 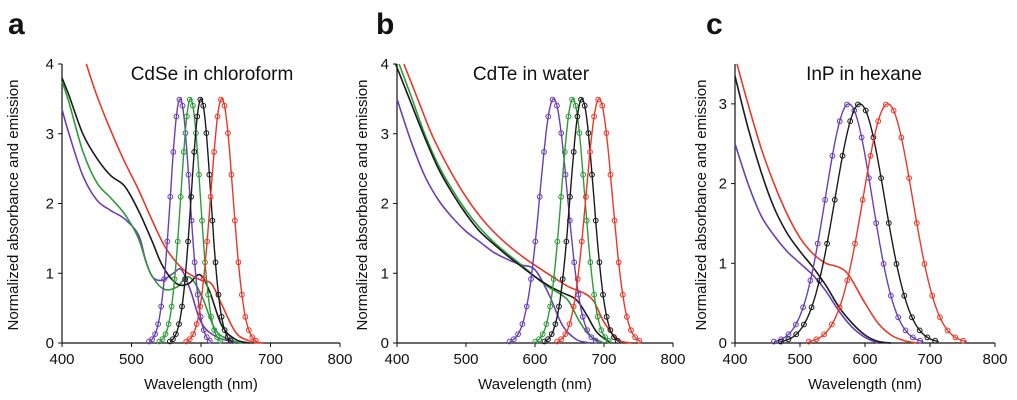 What do you see at coordinates (50, 134) in the screenshot?
I see `y-tick-label: 3` at bounding box center [50, 134].